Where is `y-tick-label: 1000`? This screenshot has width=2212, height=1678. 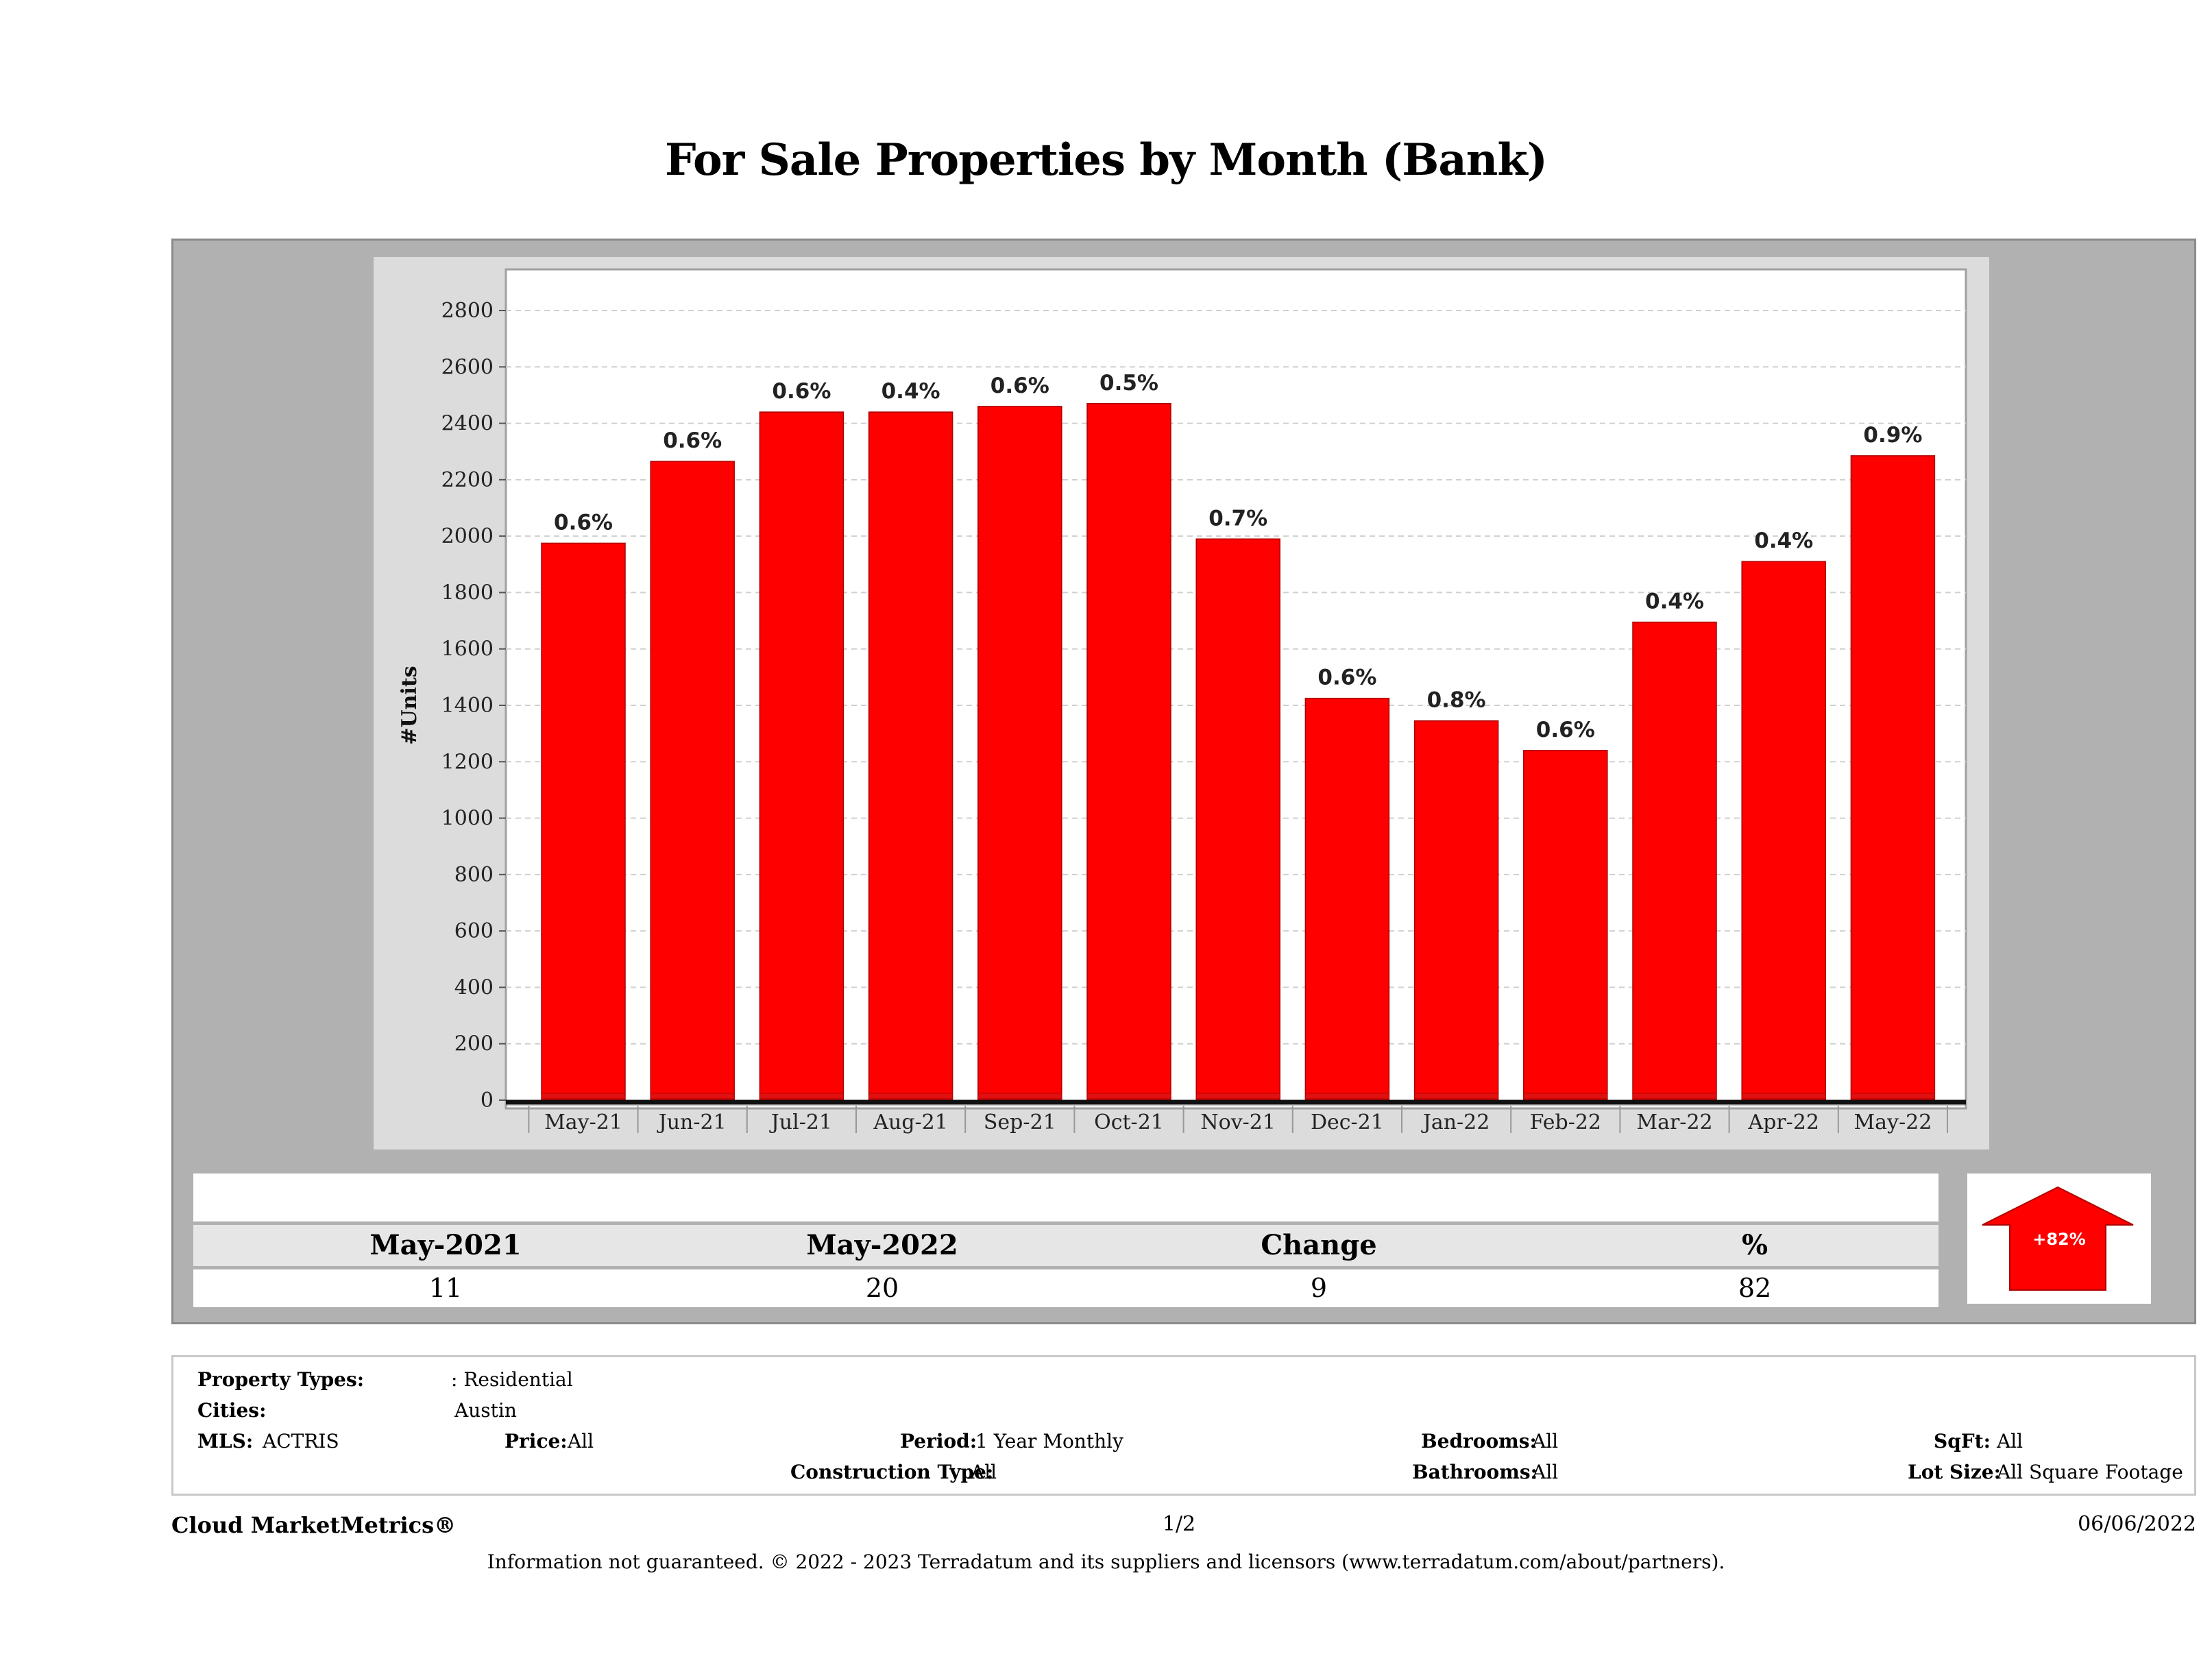
y-tick-label: 1000 is located at coordinates (467, 819).